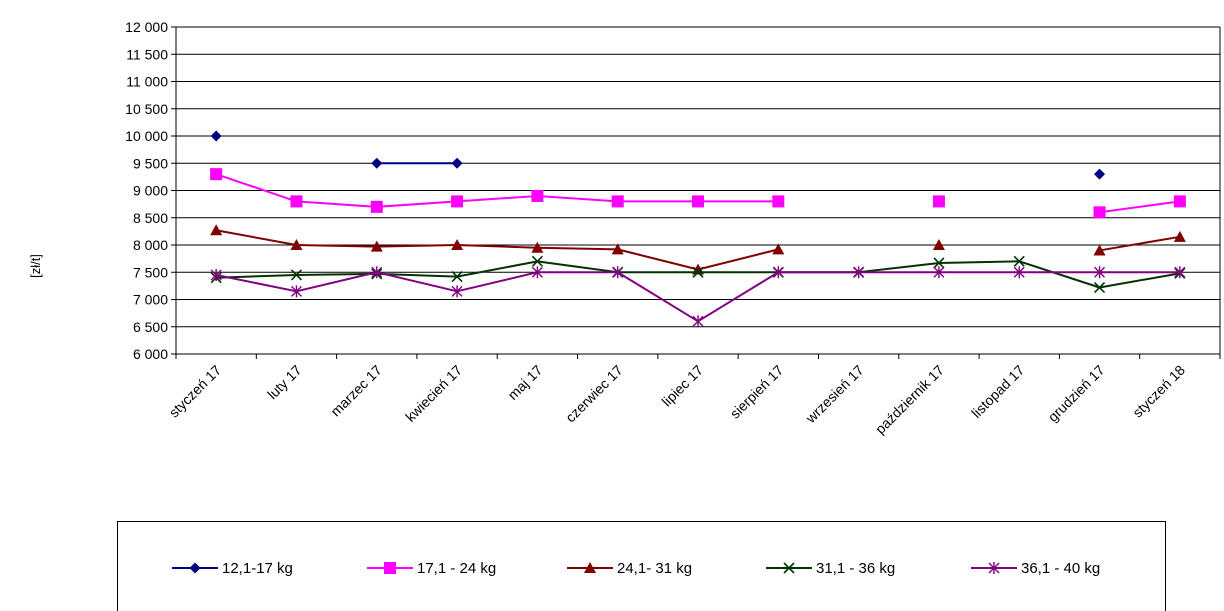 This screenshot has height=611, width=1224. I want to click on x-tick-label: styczeń 18, so click(1158, 391).